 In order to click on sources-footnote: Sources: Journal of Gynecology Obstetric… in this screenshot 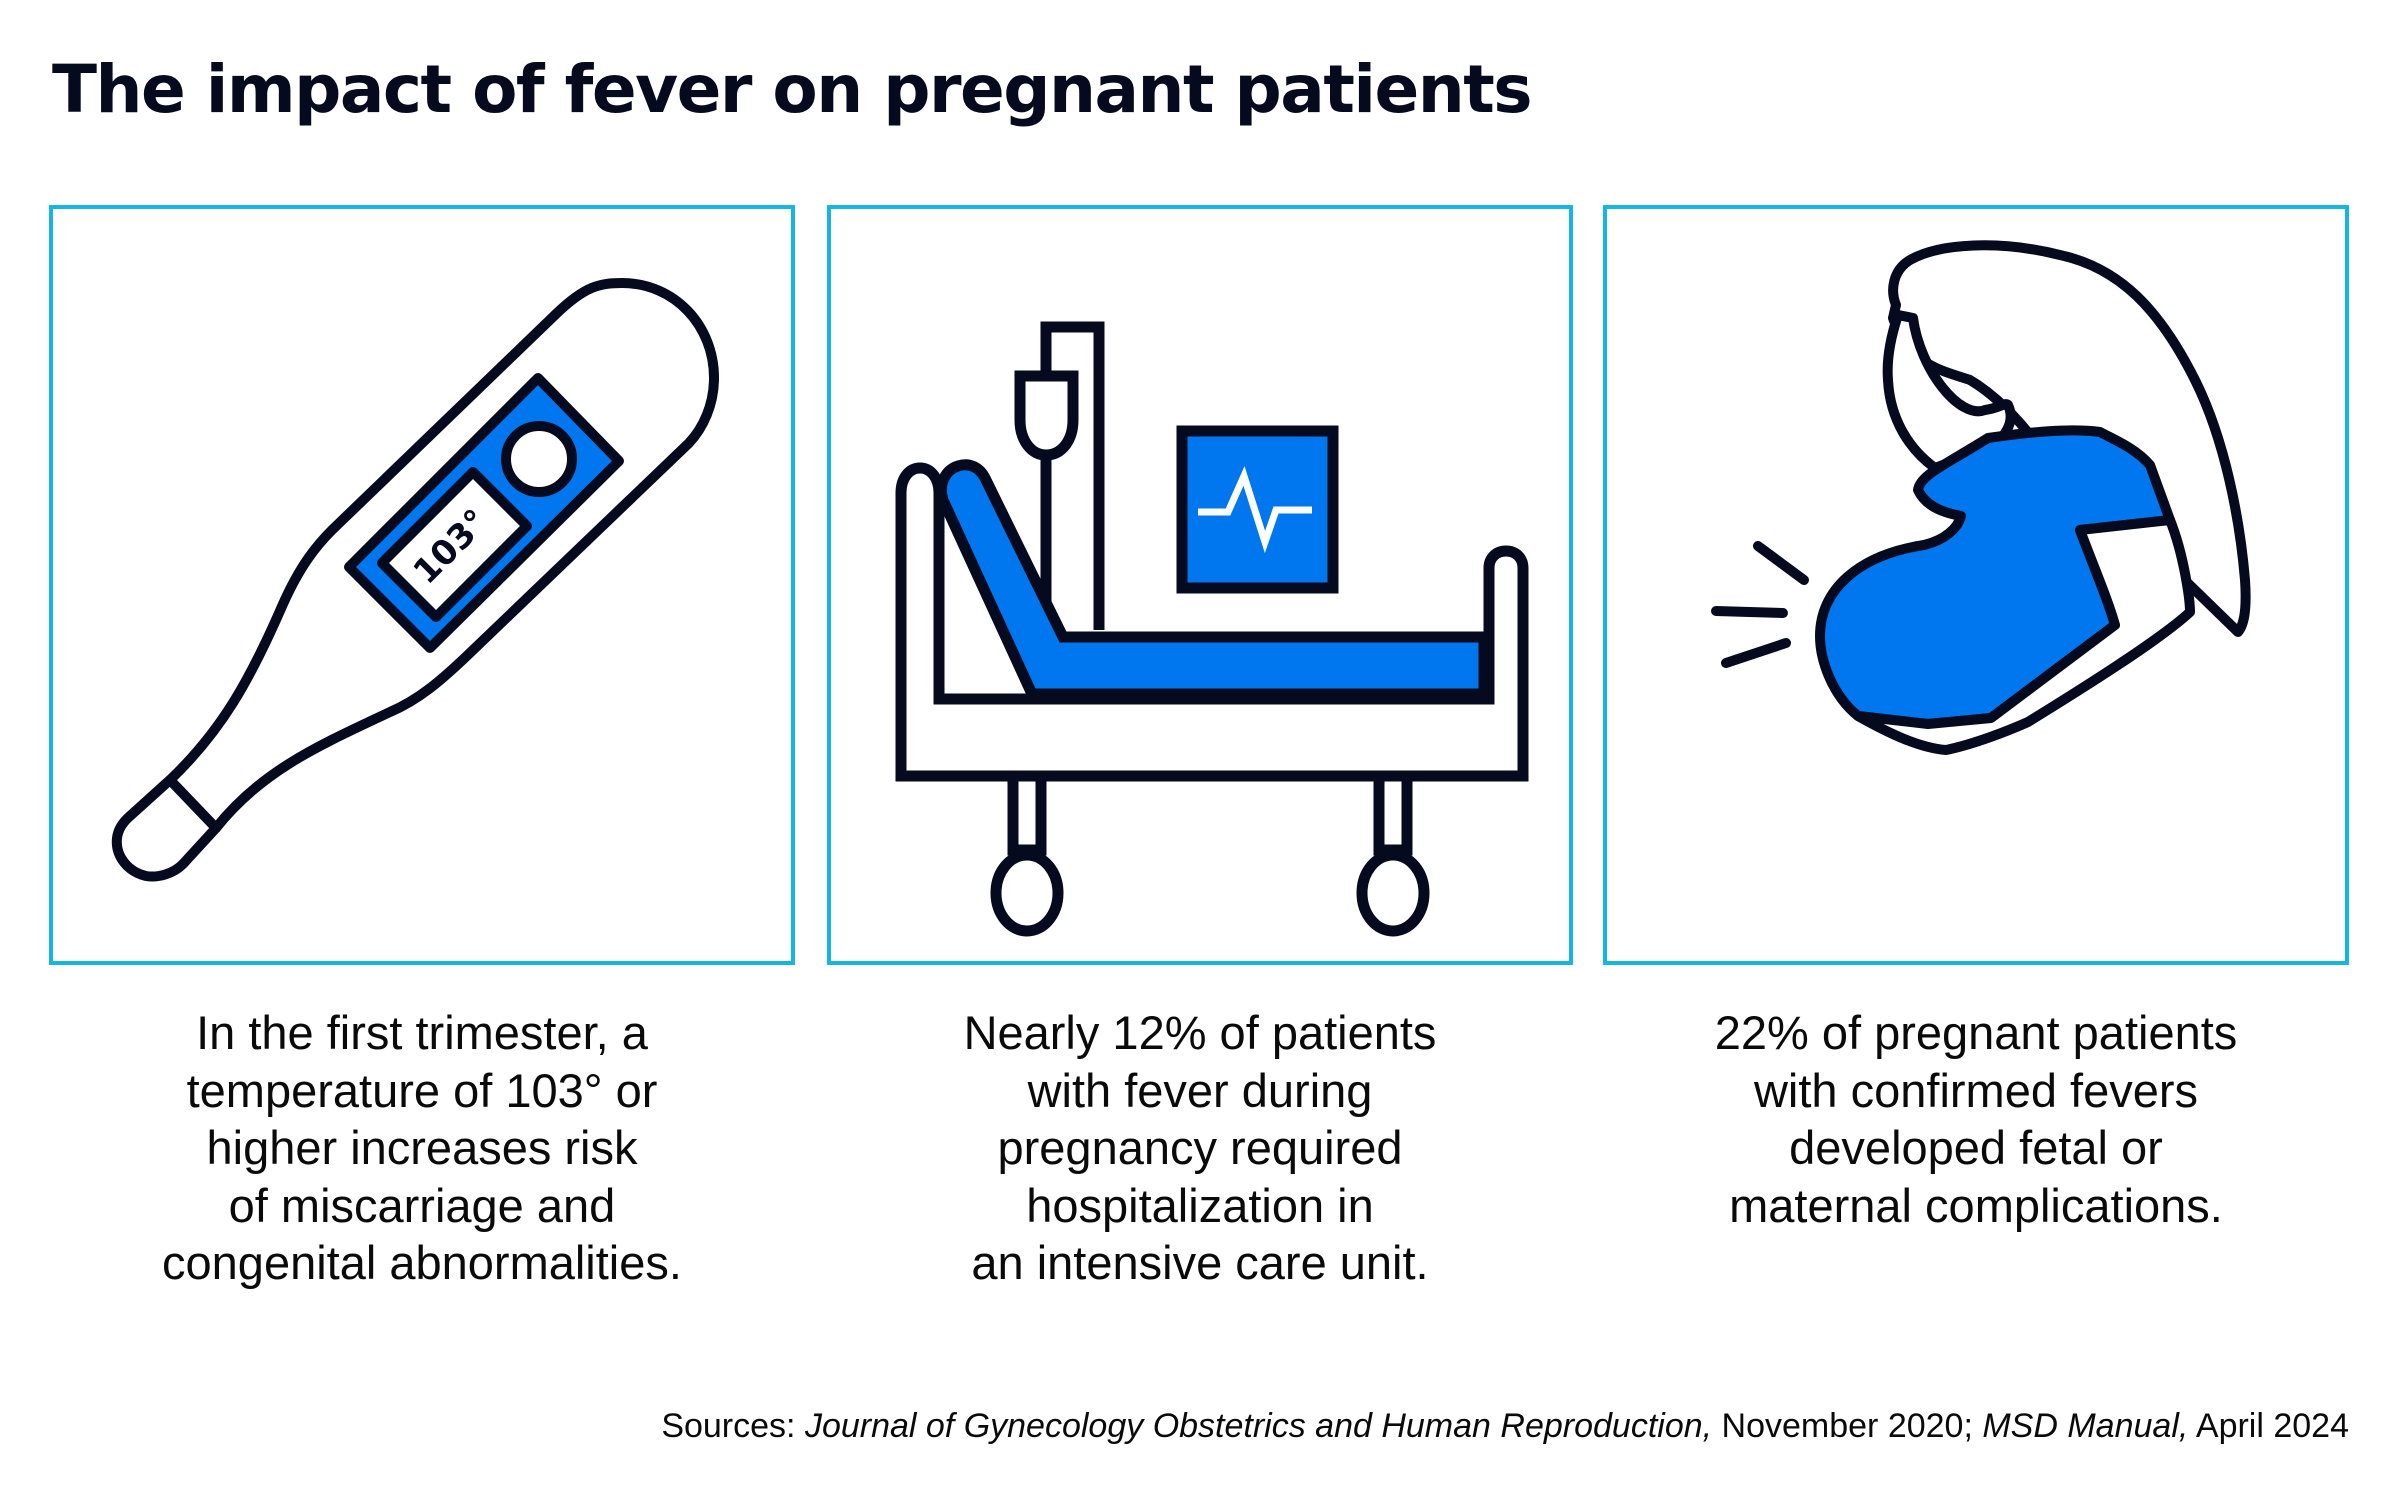, I will do `click(1505, 1426)`.